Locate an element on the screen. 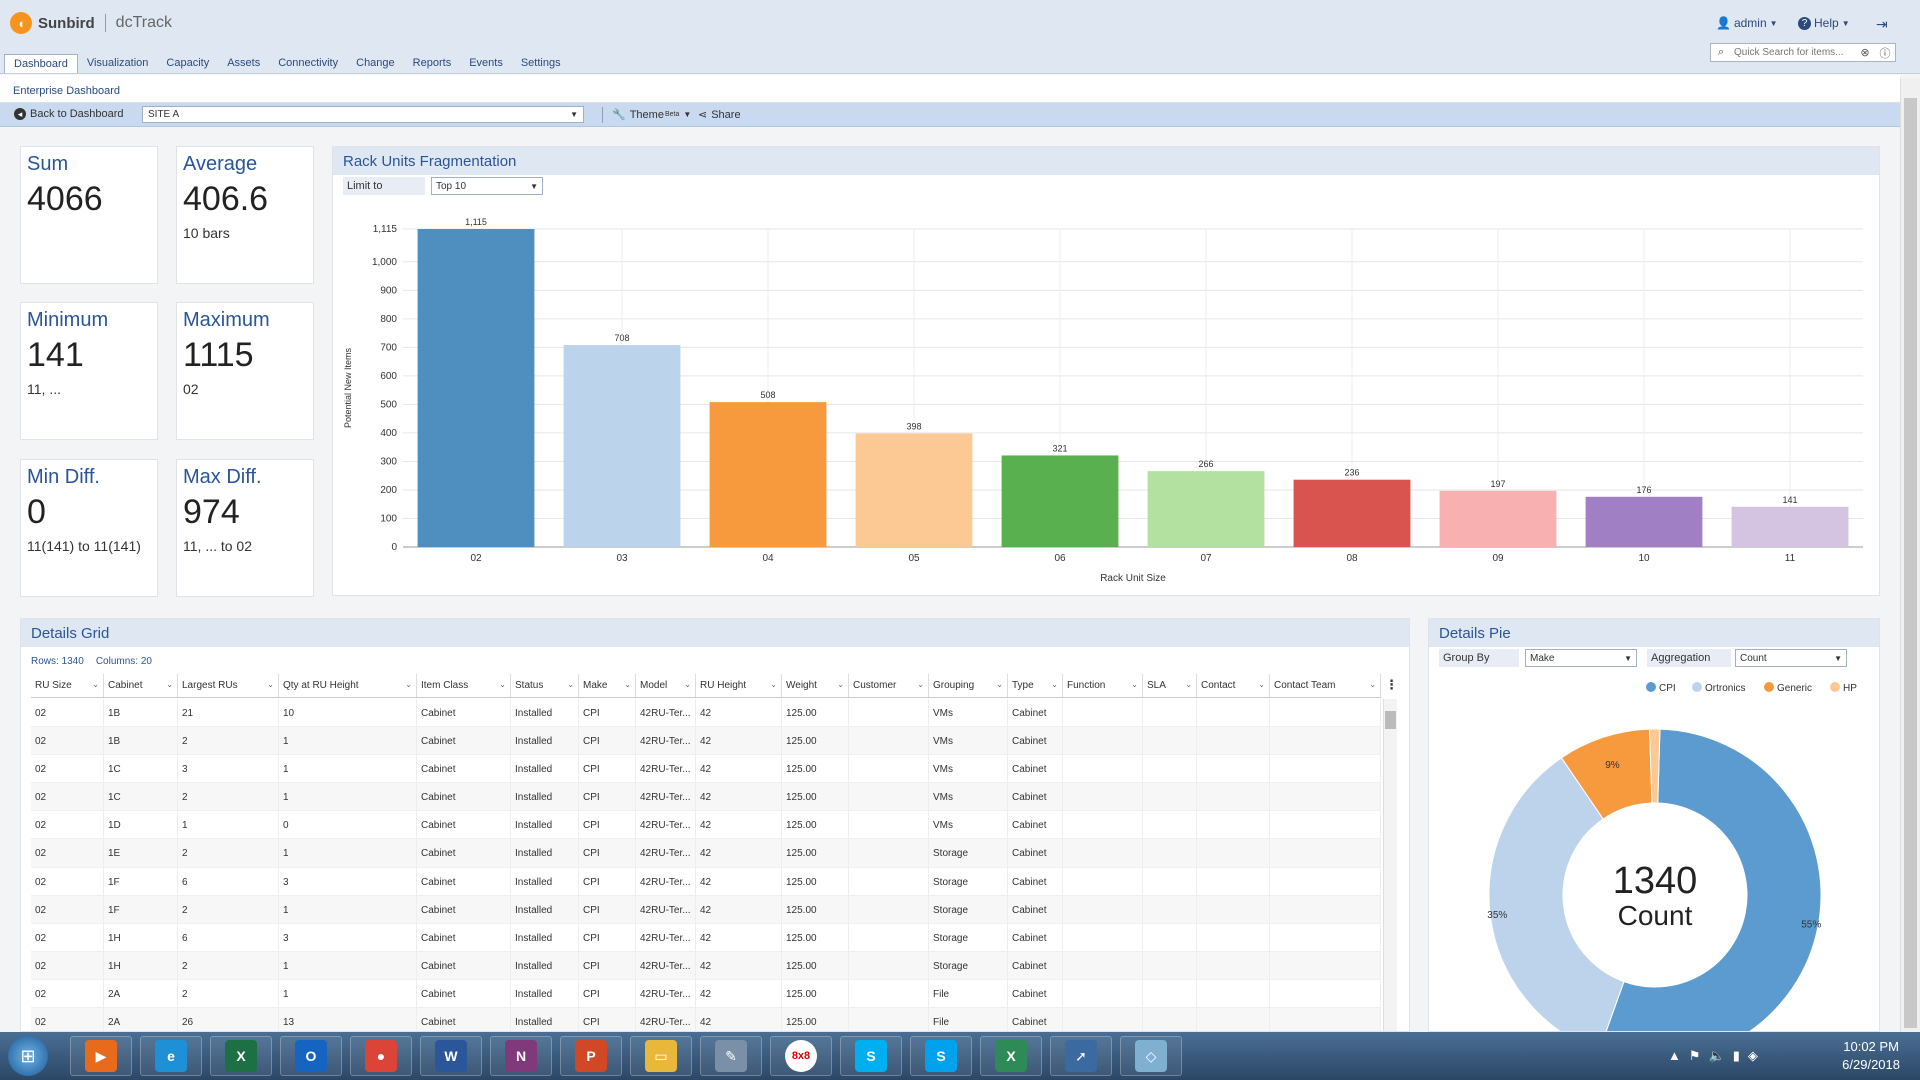 This screenshot has height=1080, width=1920. taskbar-clock: 10:02 PM 6/29/2018 is located at coordinates (1871, 1056).